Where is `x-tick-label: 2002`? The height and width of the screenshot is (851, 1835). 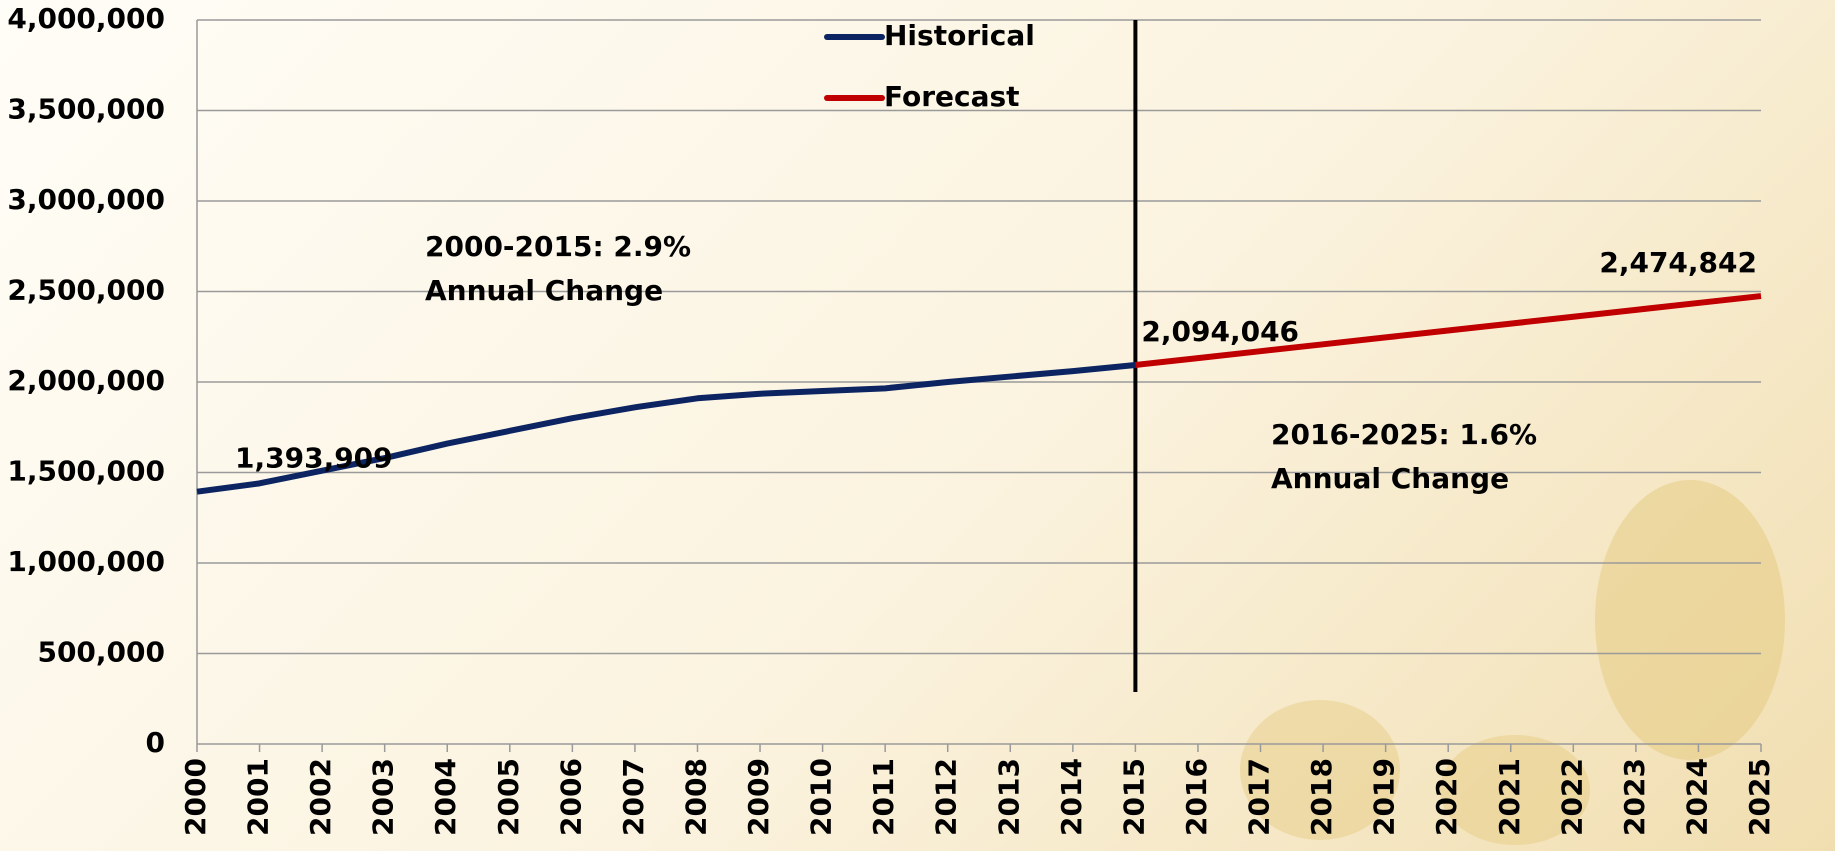 x-tick-label: 2002 is located at coordinates (320, 797).